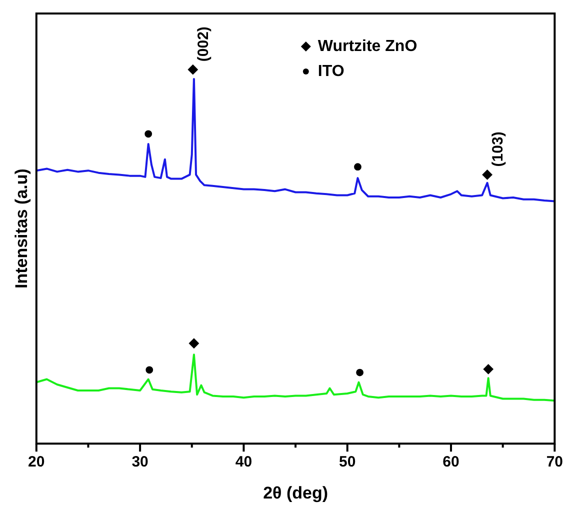 The width and height of the screenshot is (573, 510). What do you see at coordinates (331, 71) in the screenshot?
I see `legend-label: ITO` at bounding box center [331, 71].